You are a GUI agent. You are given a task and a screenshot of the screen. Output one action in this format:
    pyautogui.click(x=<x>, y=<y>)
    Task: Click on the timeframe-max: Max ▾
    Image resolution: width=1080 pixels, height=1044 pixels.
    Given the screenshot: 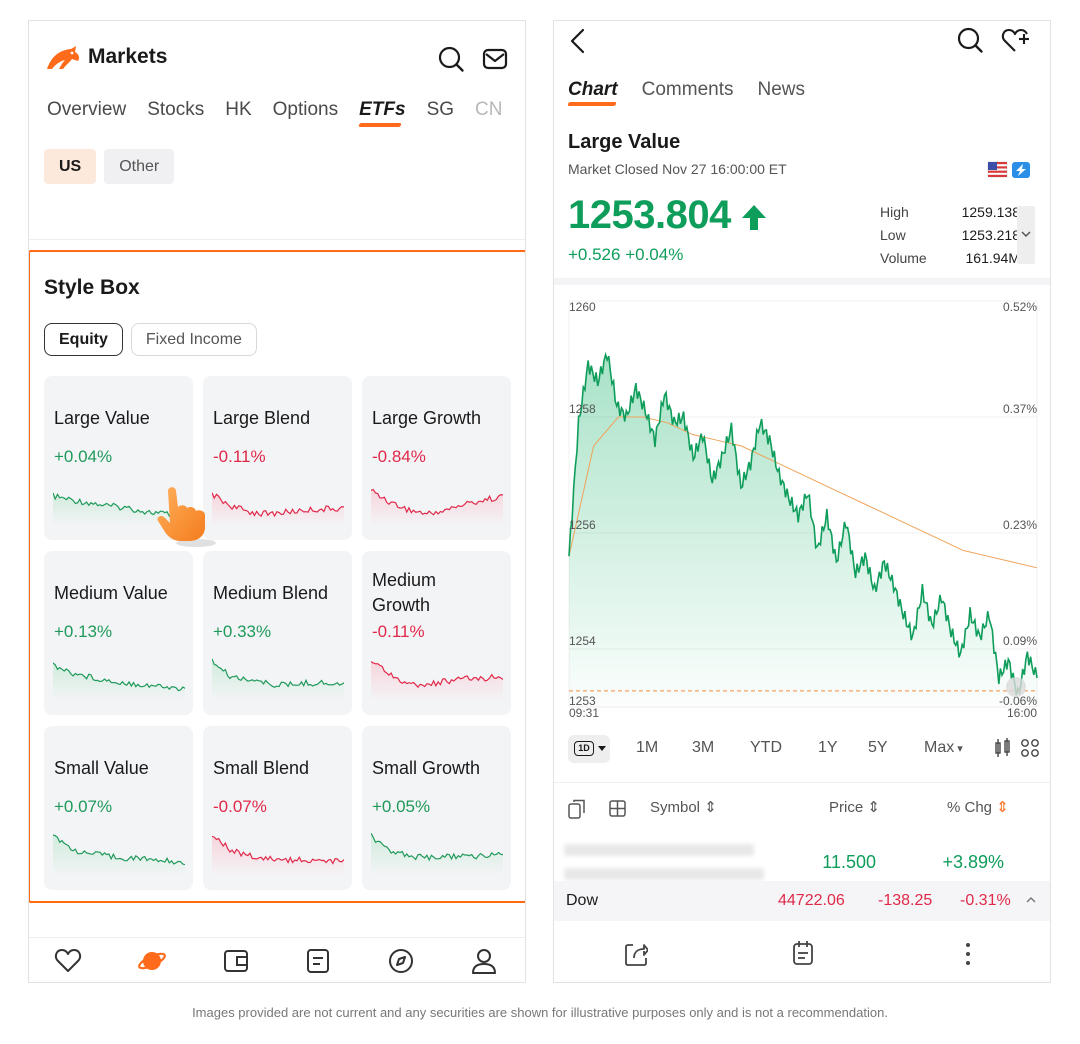 What is the action you would take?
    pyautogui.click(x=943, y=748)
    